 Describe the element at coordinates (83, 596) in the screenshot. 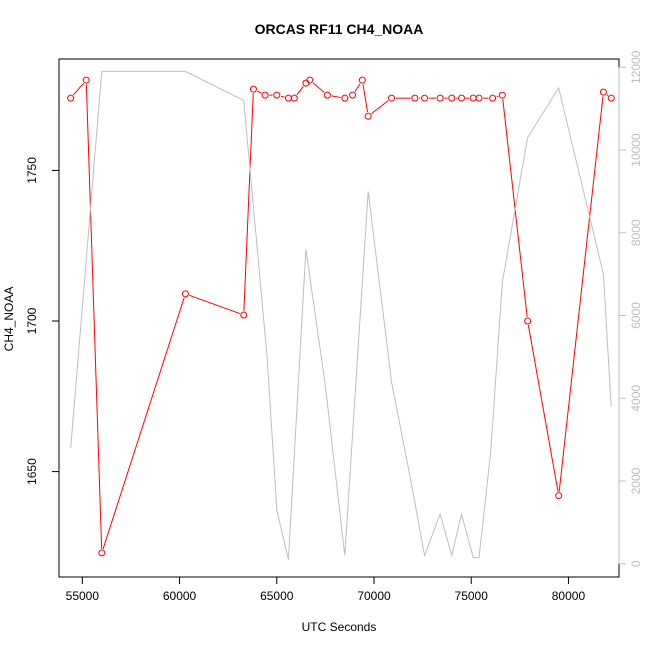

I see `x-tick-label: 55000` at that location.